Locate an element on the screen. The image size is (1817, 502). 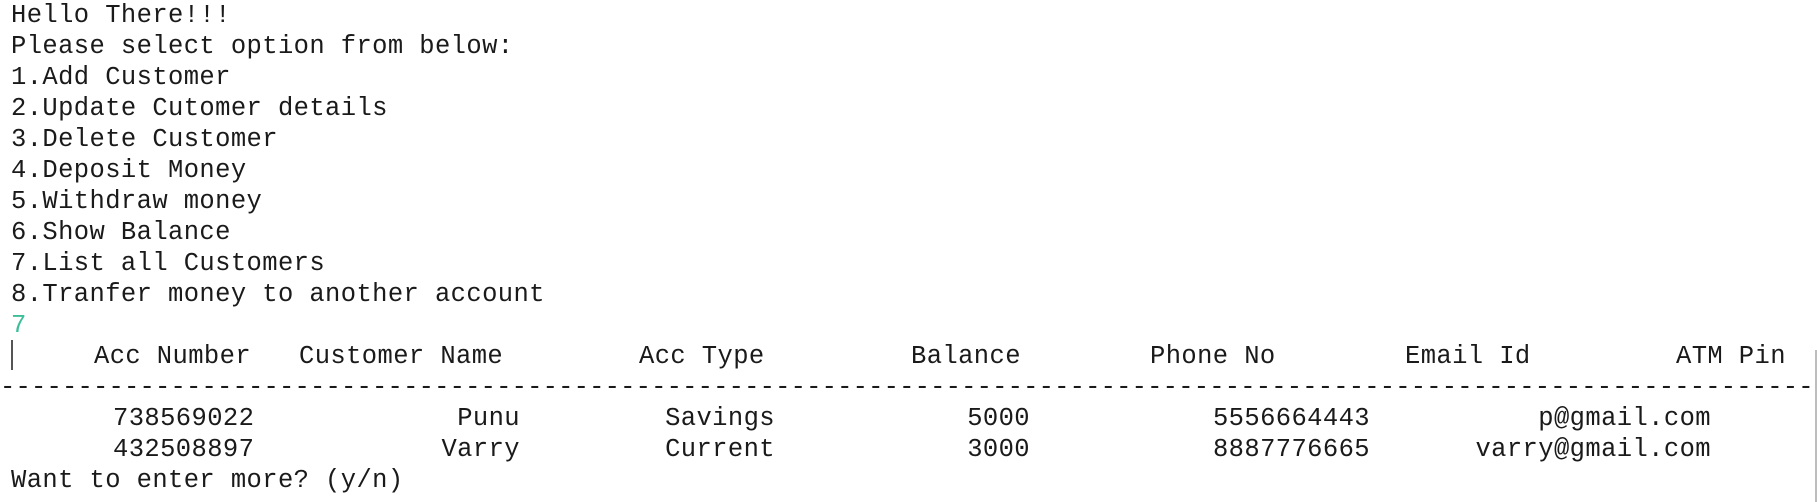
menu-option-deposit-money: 4.Deposit Money is located at coordinates (129, 170).